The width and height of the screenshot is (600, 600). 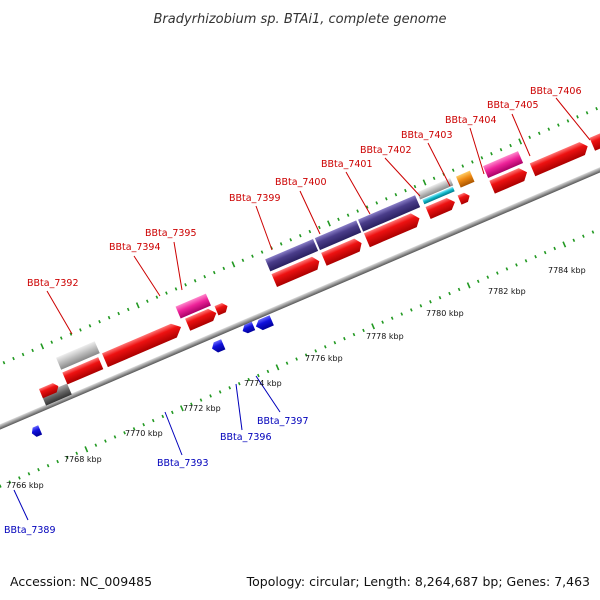 I want to click on gene-label-forward: BBta_7404, so click(x=471, y=120).